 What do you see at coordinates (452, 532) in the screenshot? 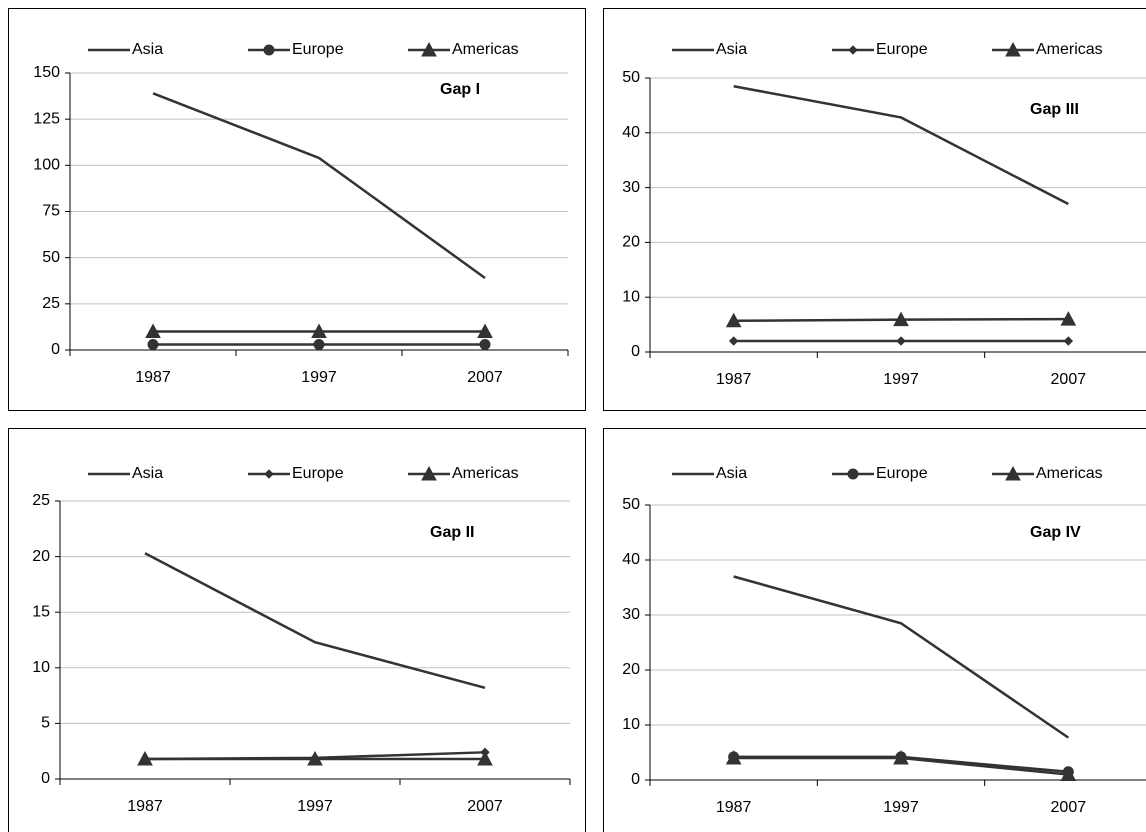
I see `annotation: Gap II` at bounding box center [452, 532].